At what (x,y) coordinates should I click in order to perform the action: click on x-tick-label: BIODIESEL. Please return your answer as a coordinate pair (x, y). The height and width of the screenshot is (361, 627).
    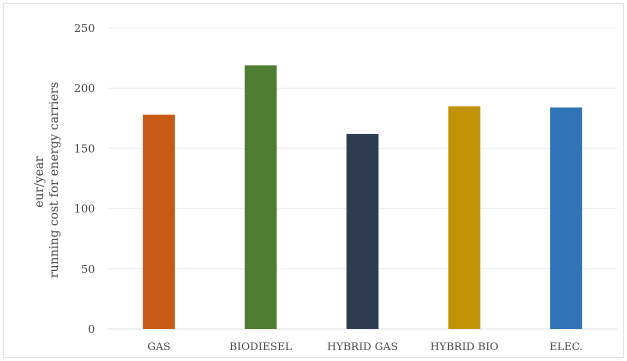
    Looking at the image, I should click on (260, 347).